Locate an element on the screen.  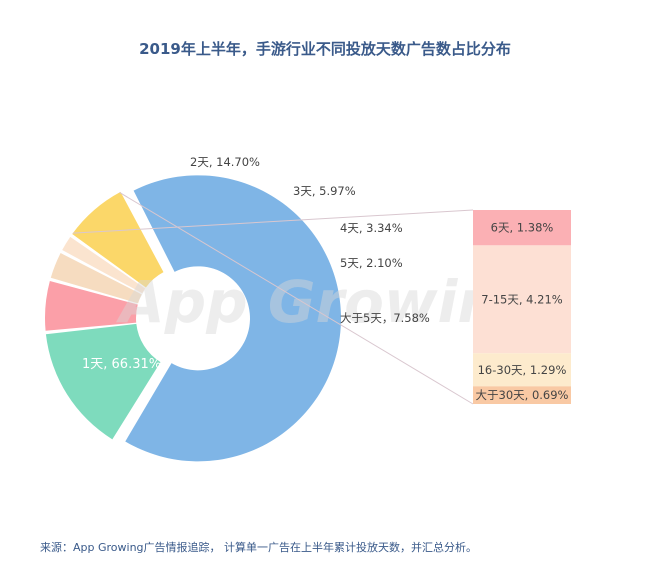
breakdown-label-4: 大于30天, 0.69% is located at coordinates (522, 395).